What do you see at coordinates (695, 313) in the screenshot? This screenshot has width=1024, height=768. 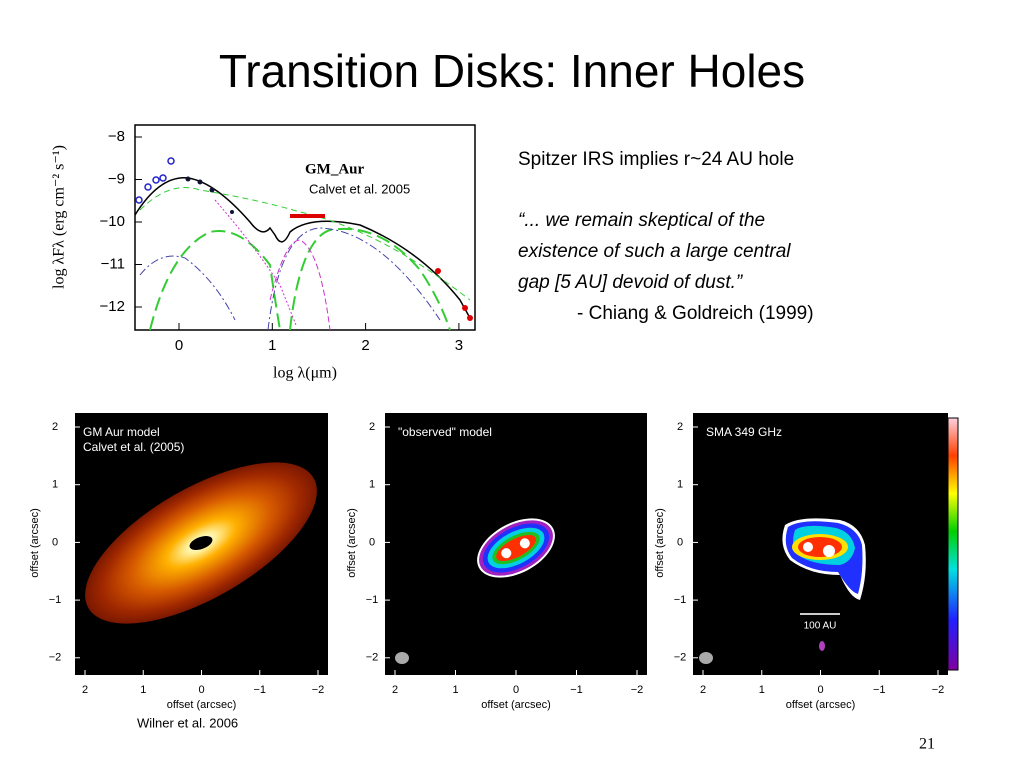 I see `attribution: - Chiang & Goldreich (1999)` at bounding box center [695, 313].